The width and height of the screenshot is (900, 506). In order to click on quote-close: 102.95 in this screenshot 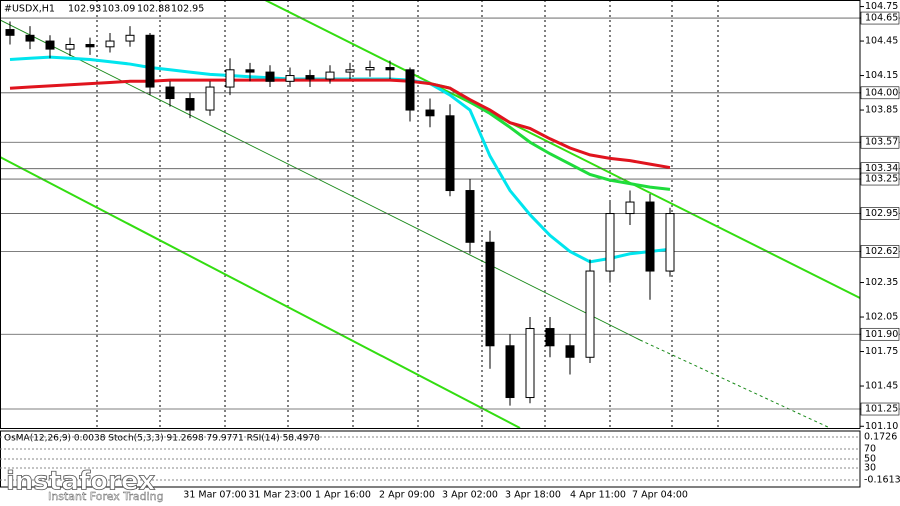, I will do `click(187, 9)`.